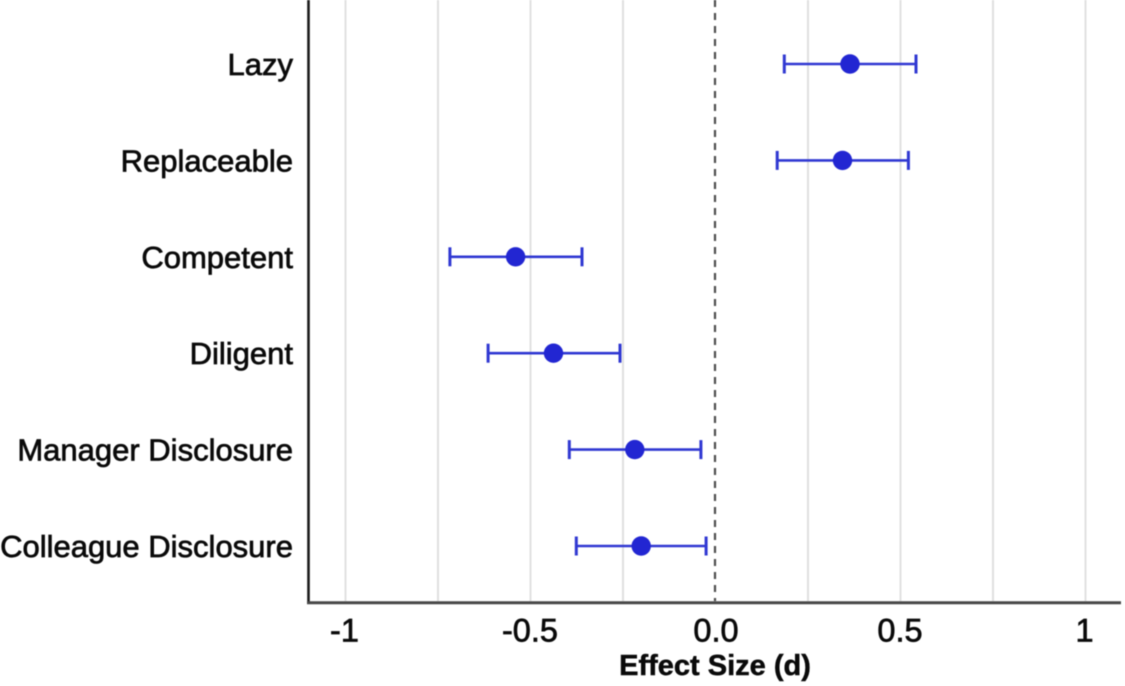  Describe the element at coordinates (217, 257) in the screenshot. I see `svg-text: Competent` at that location.